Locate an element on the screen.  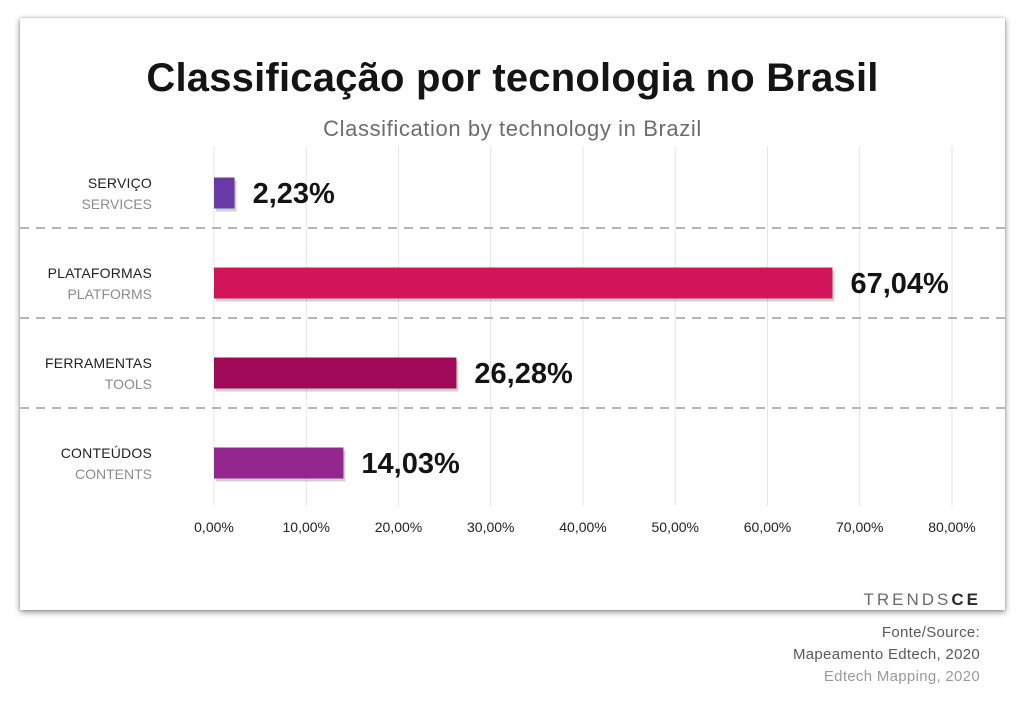
logo-main: TRENDS is located at coordinates (907, 599).